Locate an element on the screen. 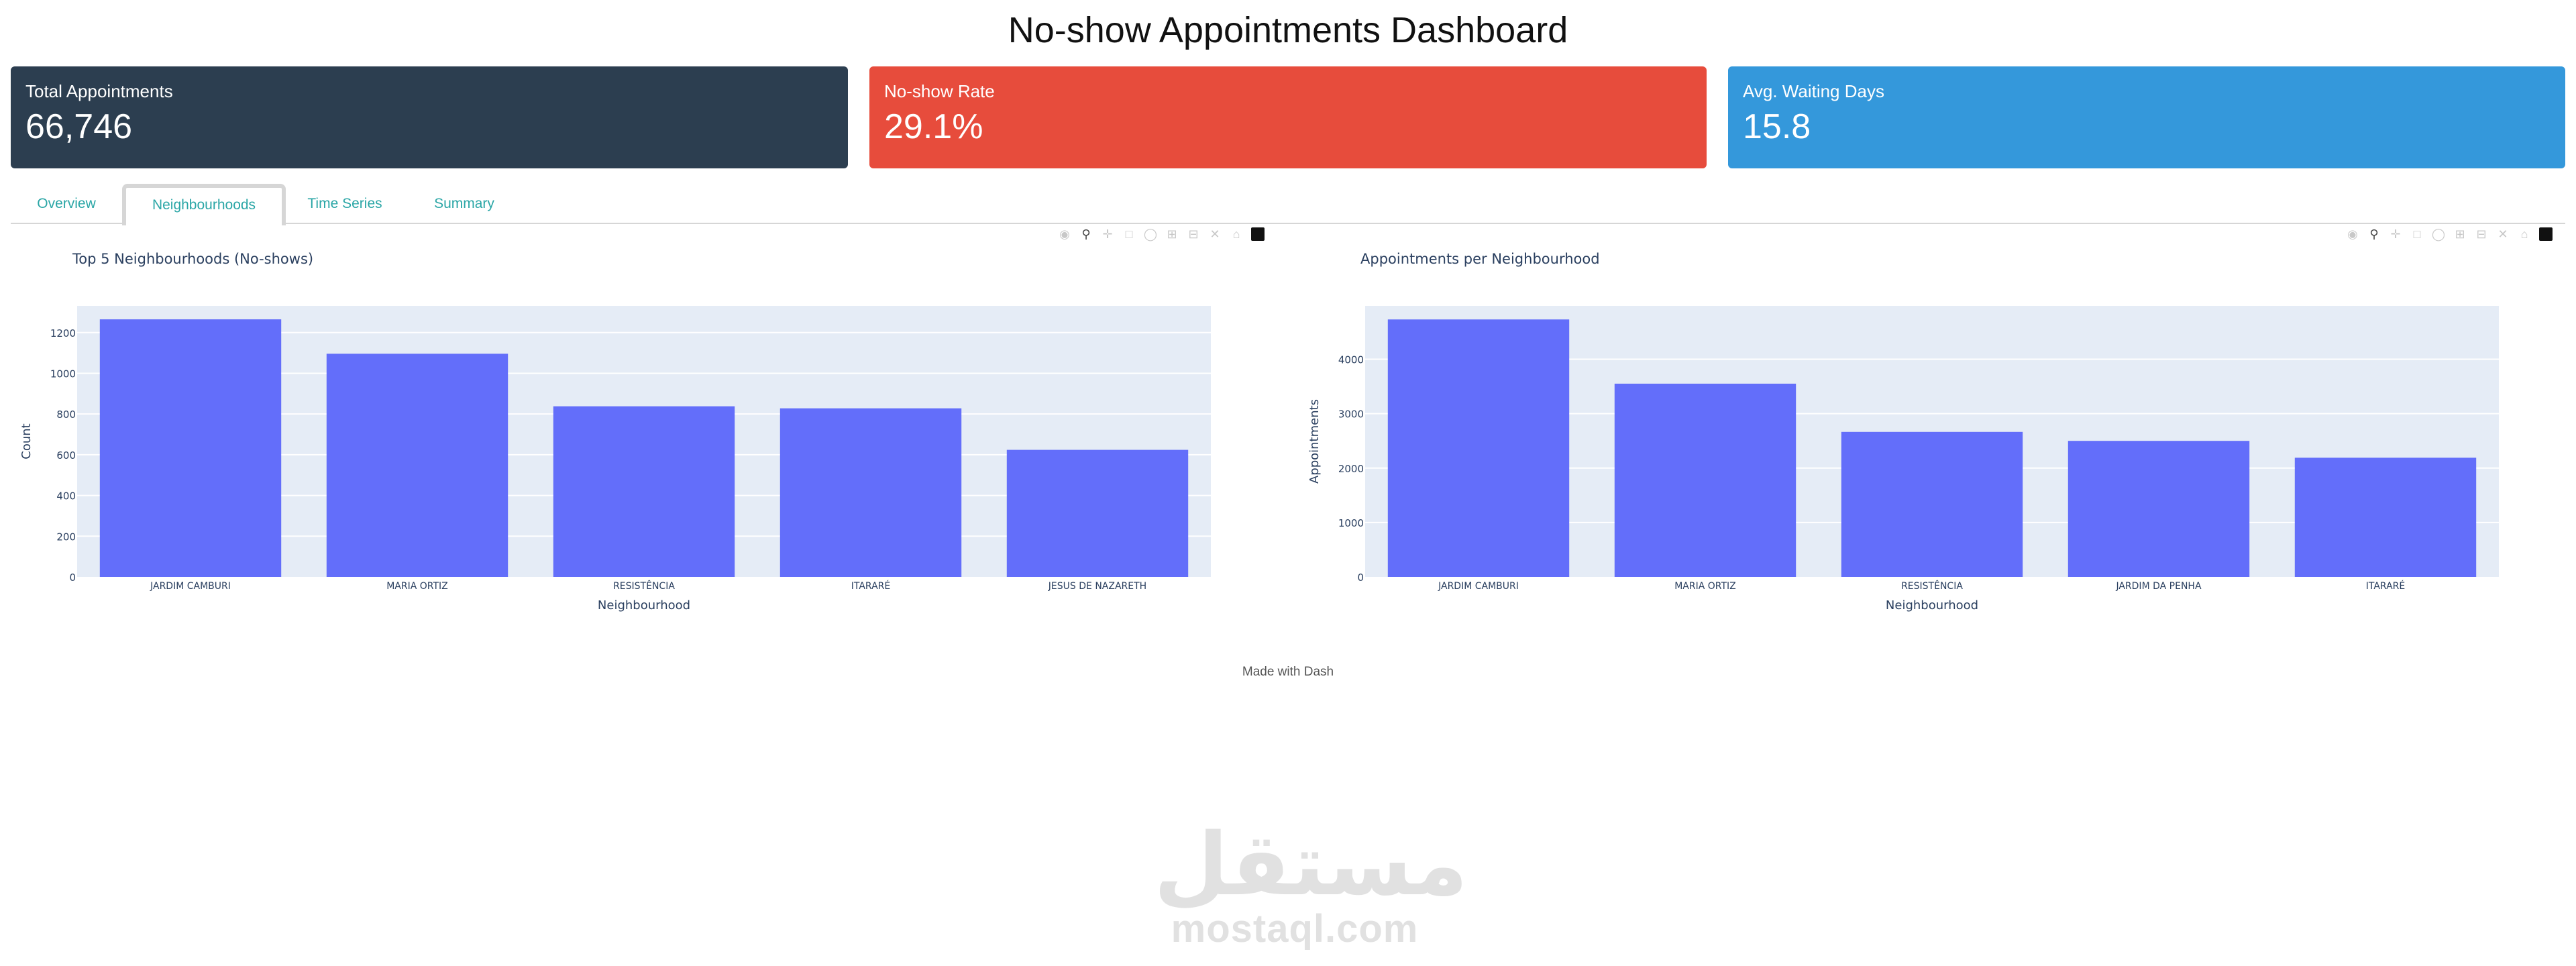 This screenshot has height=966, width=2576. y-axis-title: Appointments is located at coordinates (1314, 441).